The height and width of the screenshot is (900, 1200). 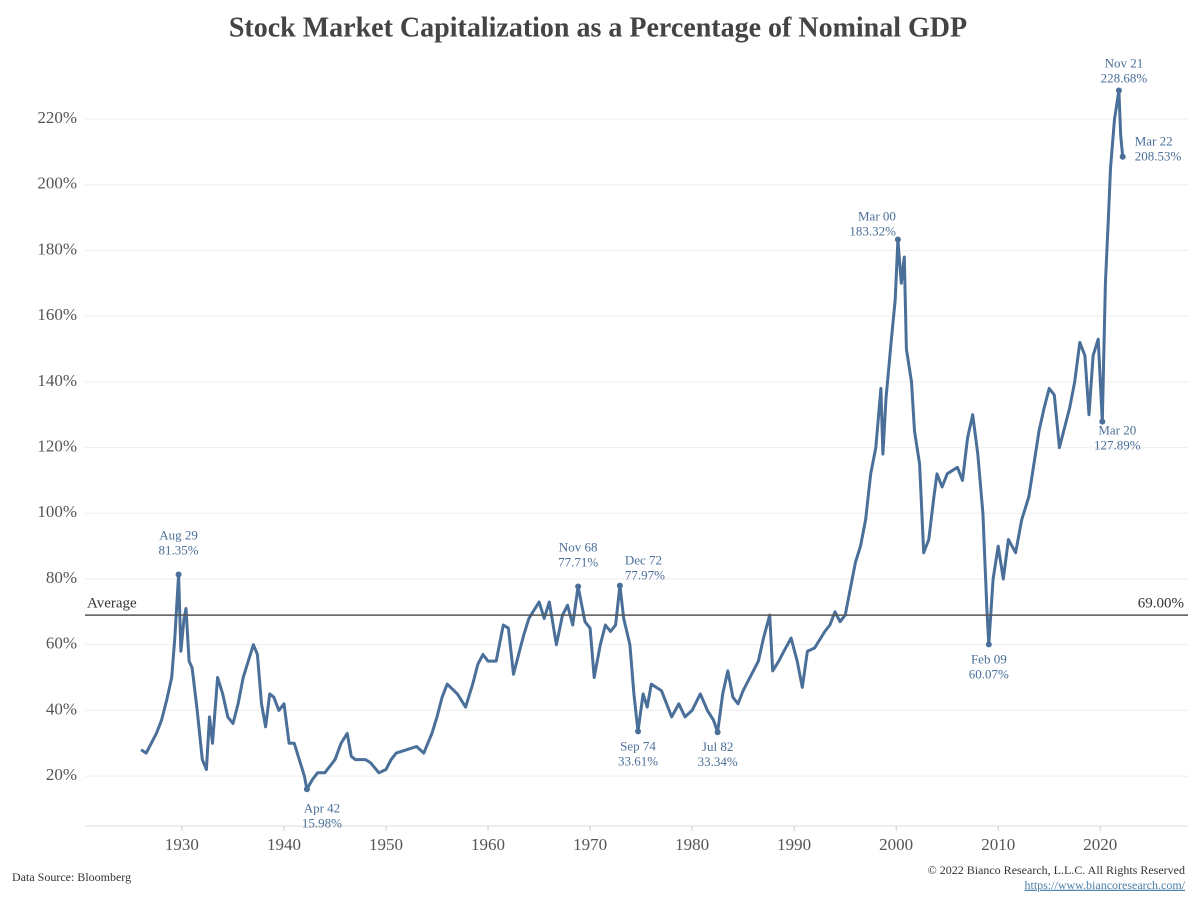 What do you see at coordinates (488, 844) in the screenshot?
I see `x-tick-label: 1960` at bounding box center [488, 844].